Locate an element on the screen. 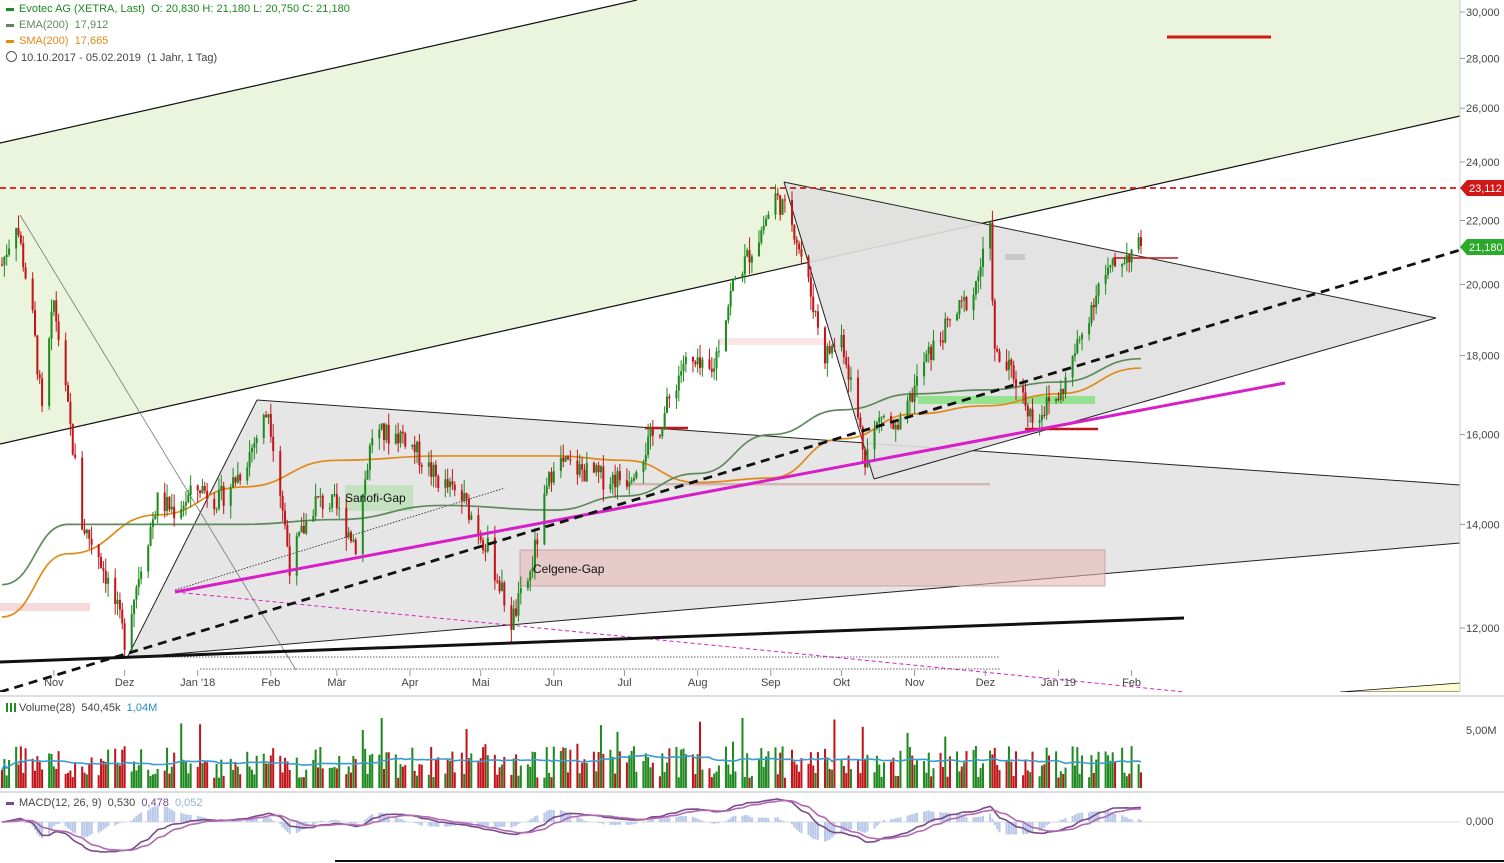 Image resolution: width=1504 pixels, height=863 pixels. oct-zone is located at coordinates (810, 484).